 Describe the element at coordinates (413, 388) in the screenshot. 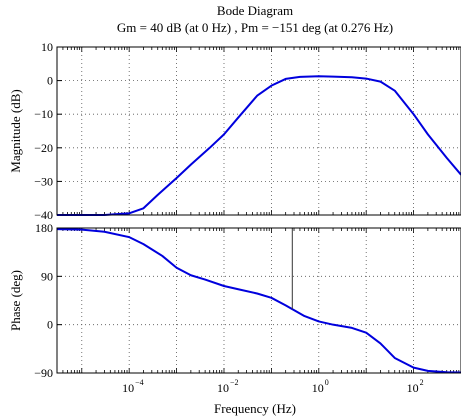

I see `x-tick-label-3: 10` at that location.